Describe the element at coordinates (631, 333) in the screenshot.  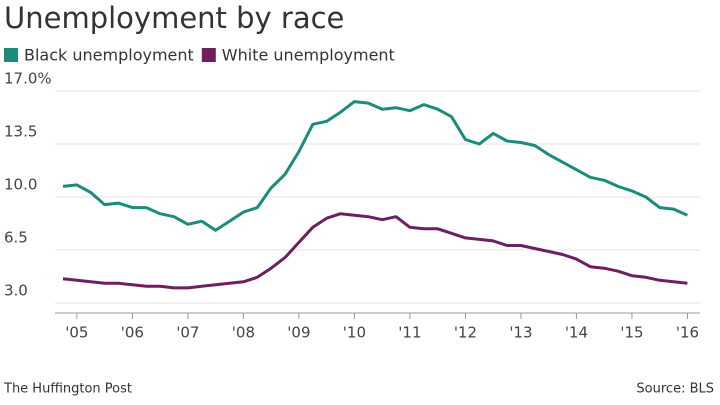
I see `x-tick-label: '15` at that location.